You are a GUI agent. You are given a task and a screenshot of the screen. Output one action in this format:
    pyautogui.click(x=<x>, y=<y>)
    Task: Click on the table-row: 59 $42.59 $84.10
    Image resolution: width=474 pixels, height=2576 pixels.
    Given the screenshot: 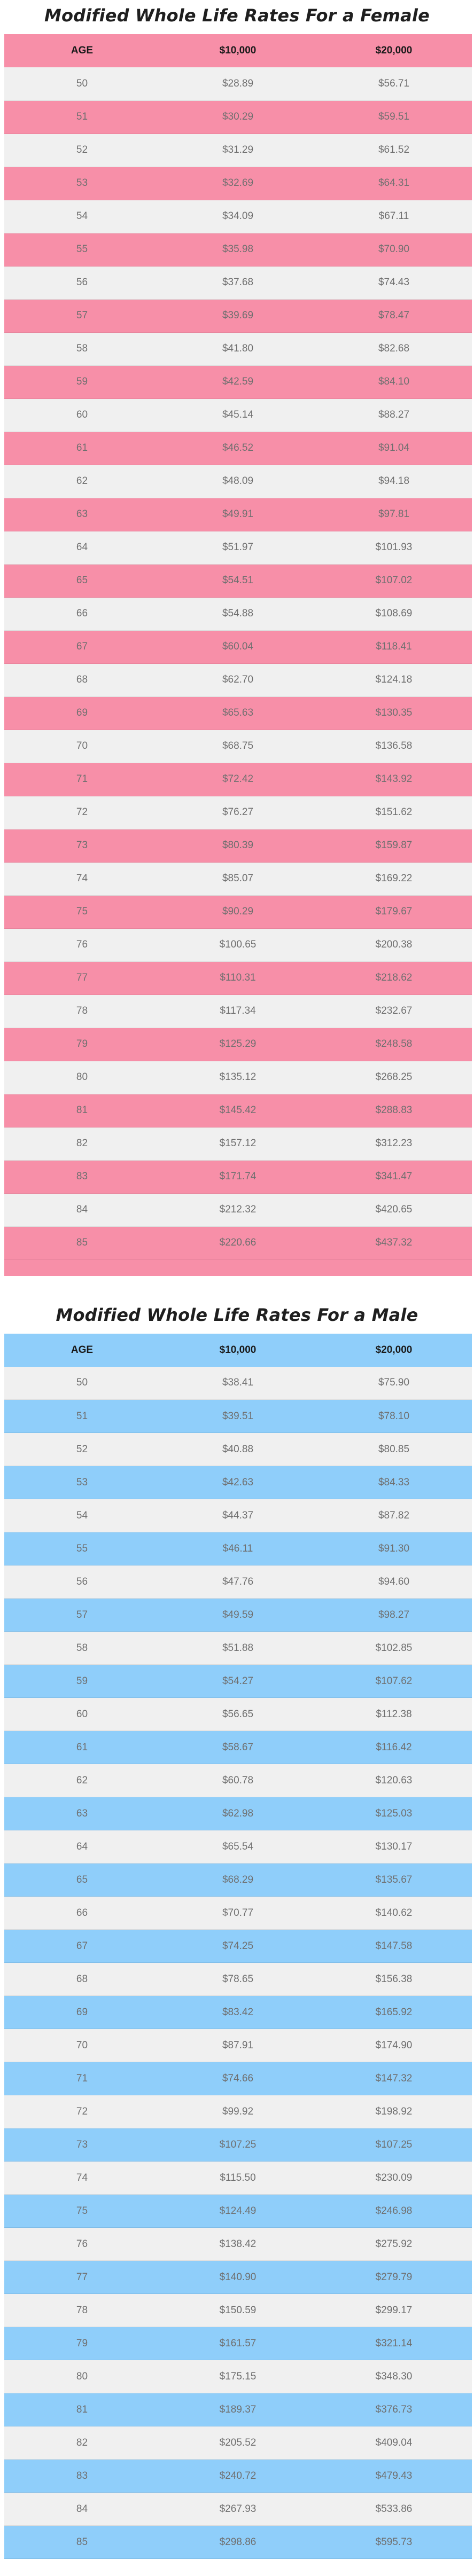 What is the action you would take?
    pyautogui.click(x=238, y=382)
    